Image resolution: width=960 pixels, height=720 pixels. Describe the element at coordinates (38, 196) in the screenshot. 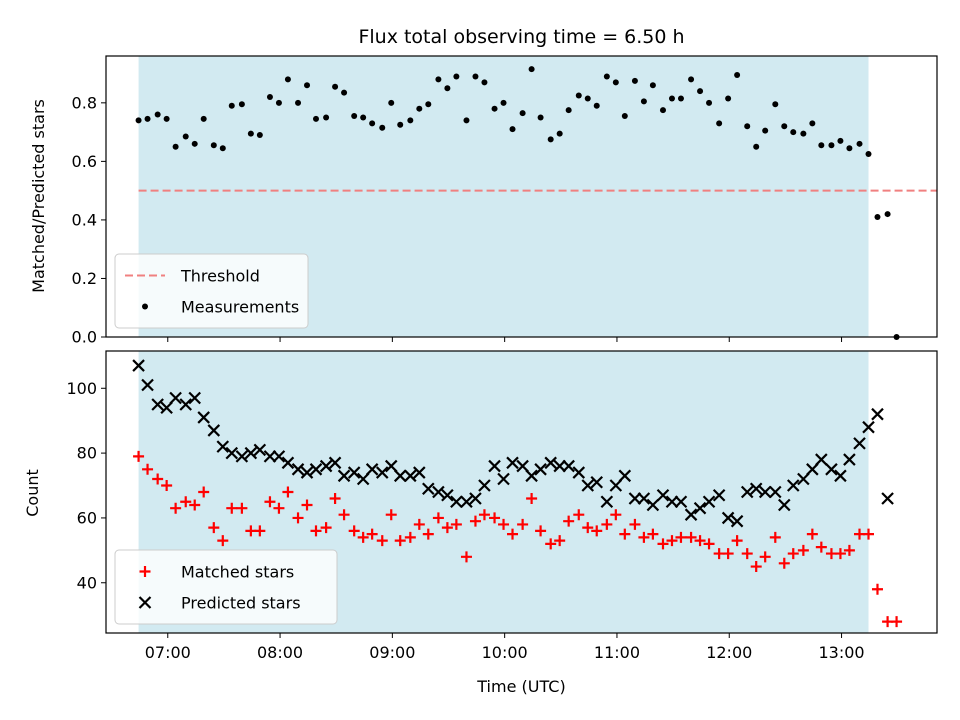

I see `ratio-y-axis-title: Matched/Predicted stars` at that location.